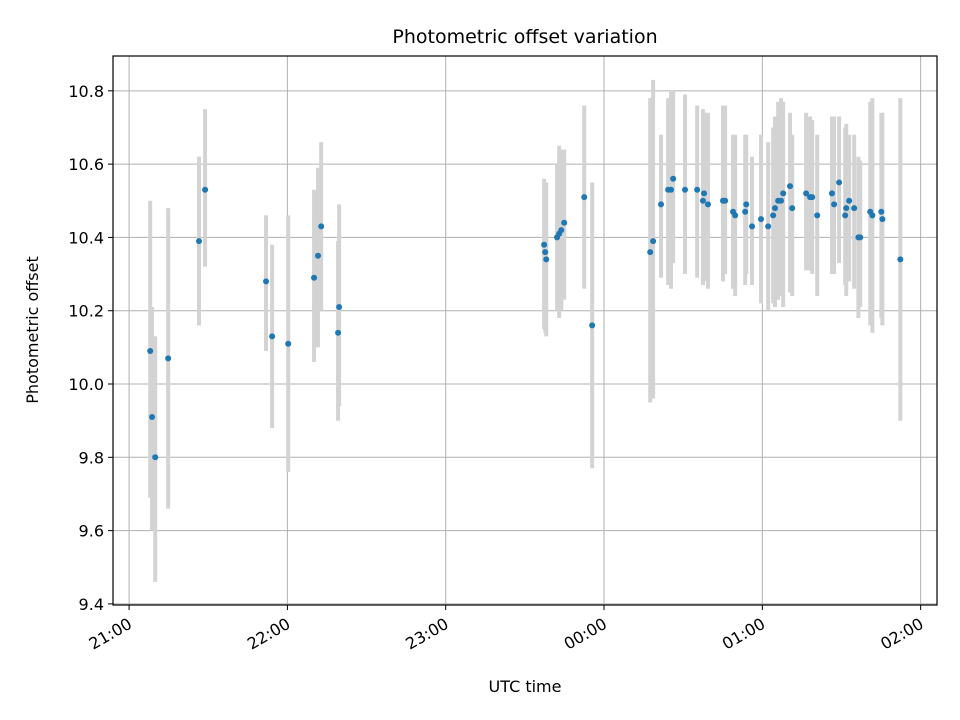  I want to click on x-tick-label: 02:00, so click(901, 634).